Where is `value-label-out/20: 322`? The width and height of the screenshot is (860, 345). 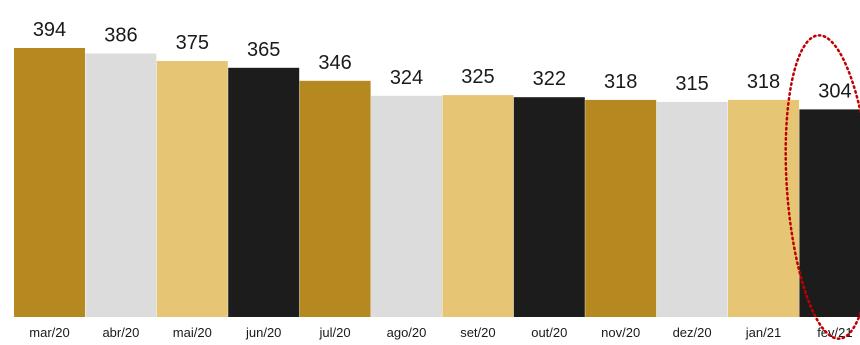 value-label-out/20: 322 is located at coordinates (549, 79).